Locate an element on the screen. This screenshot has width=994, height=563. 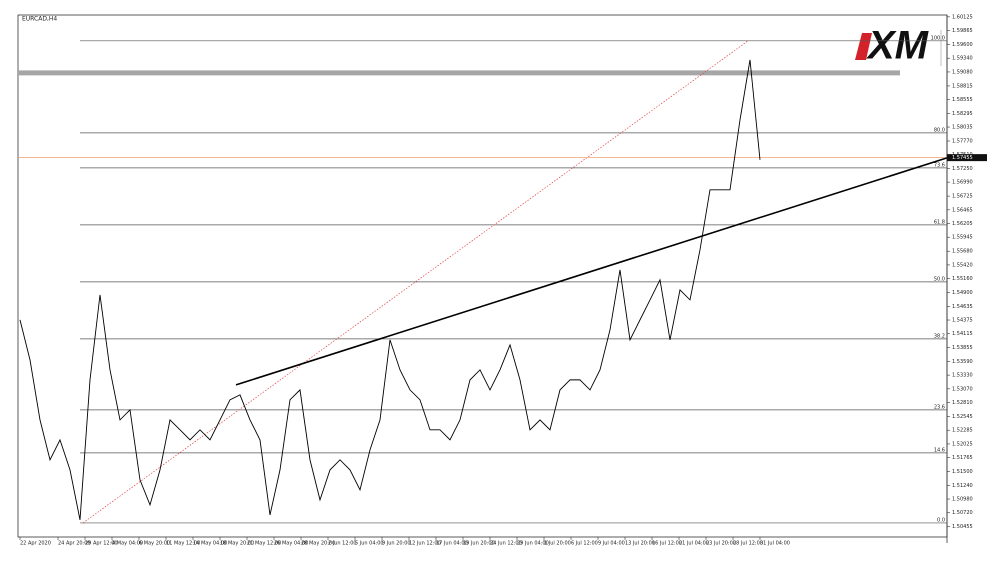
y-tick-label: 1.60125 is located at coordinates (962, 17).